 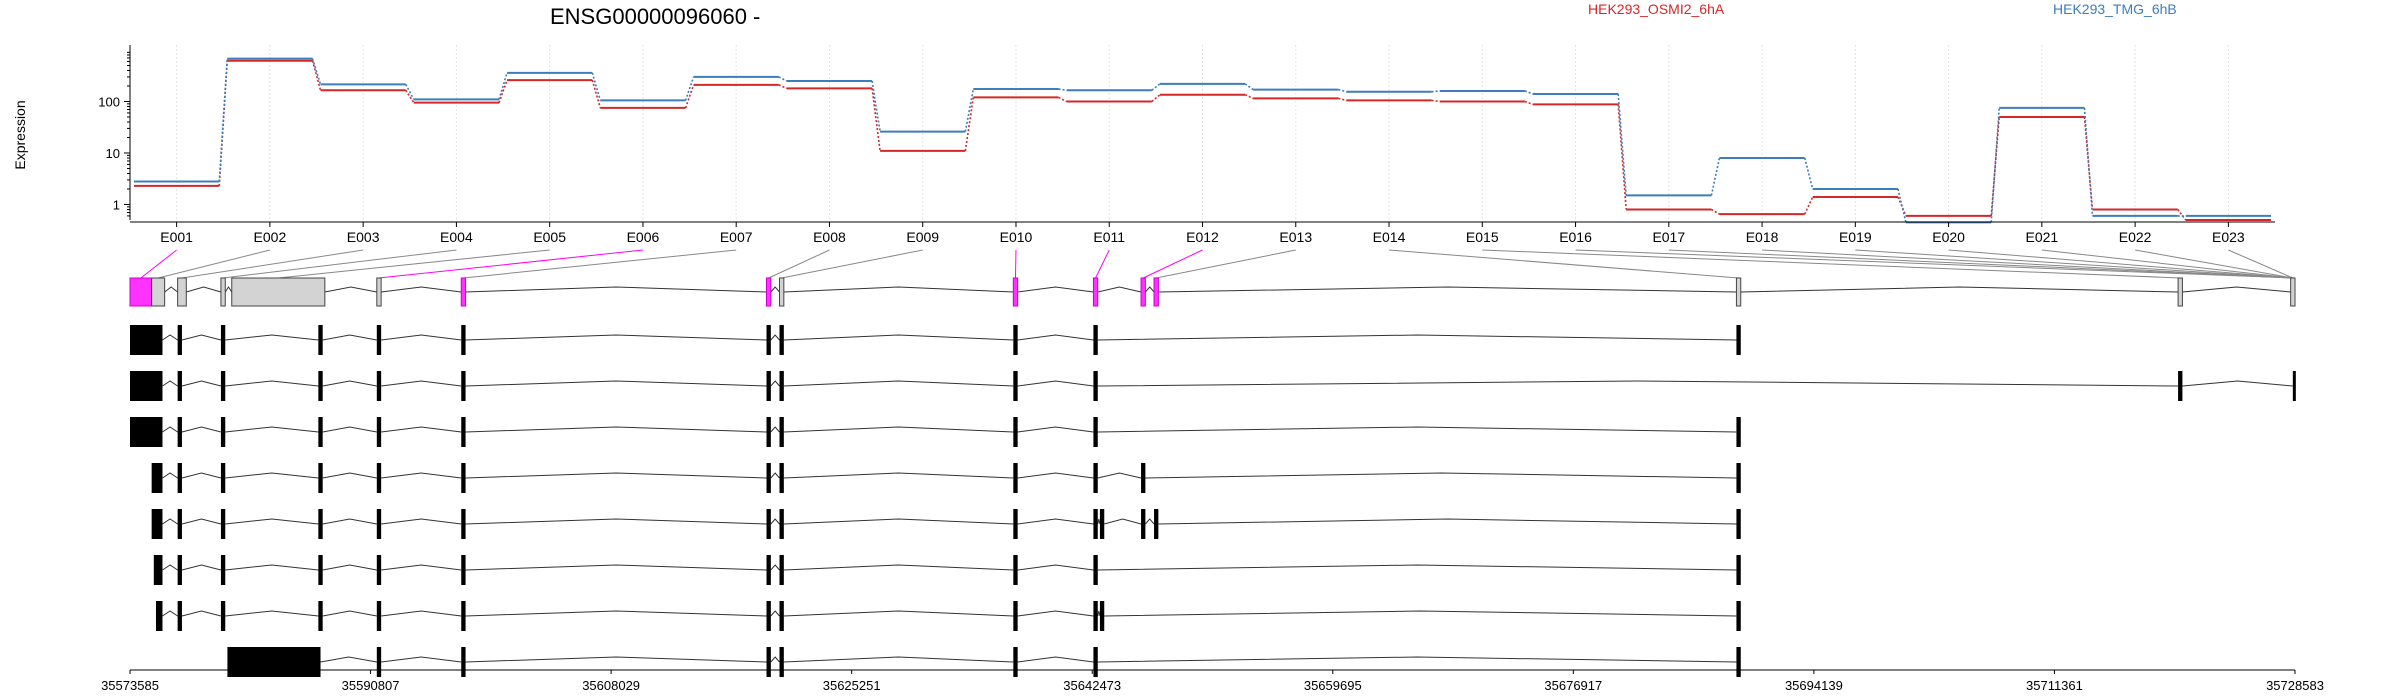 I want to click on exon-label: E015, so click(x=1482, y=237).